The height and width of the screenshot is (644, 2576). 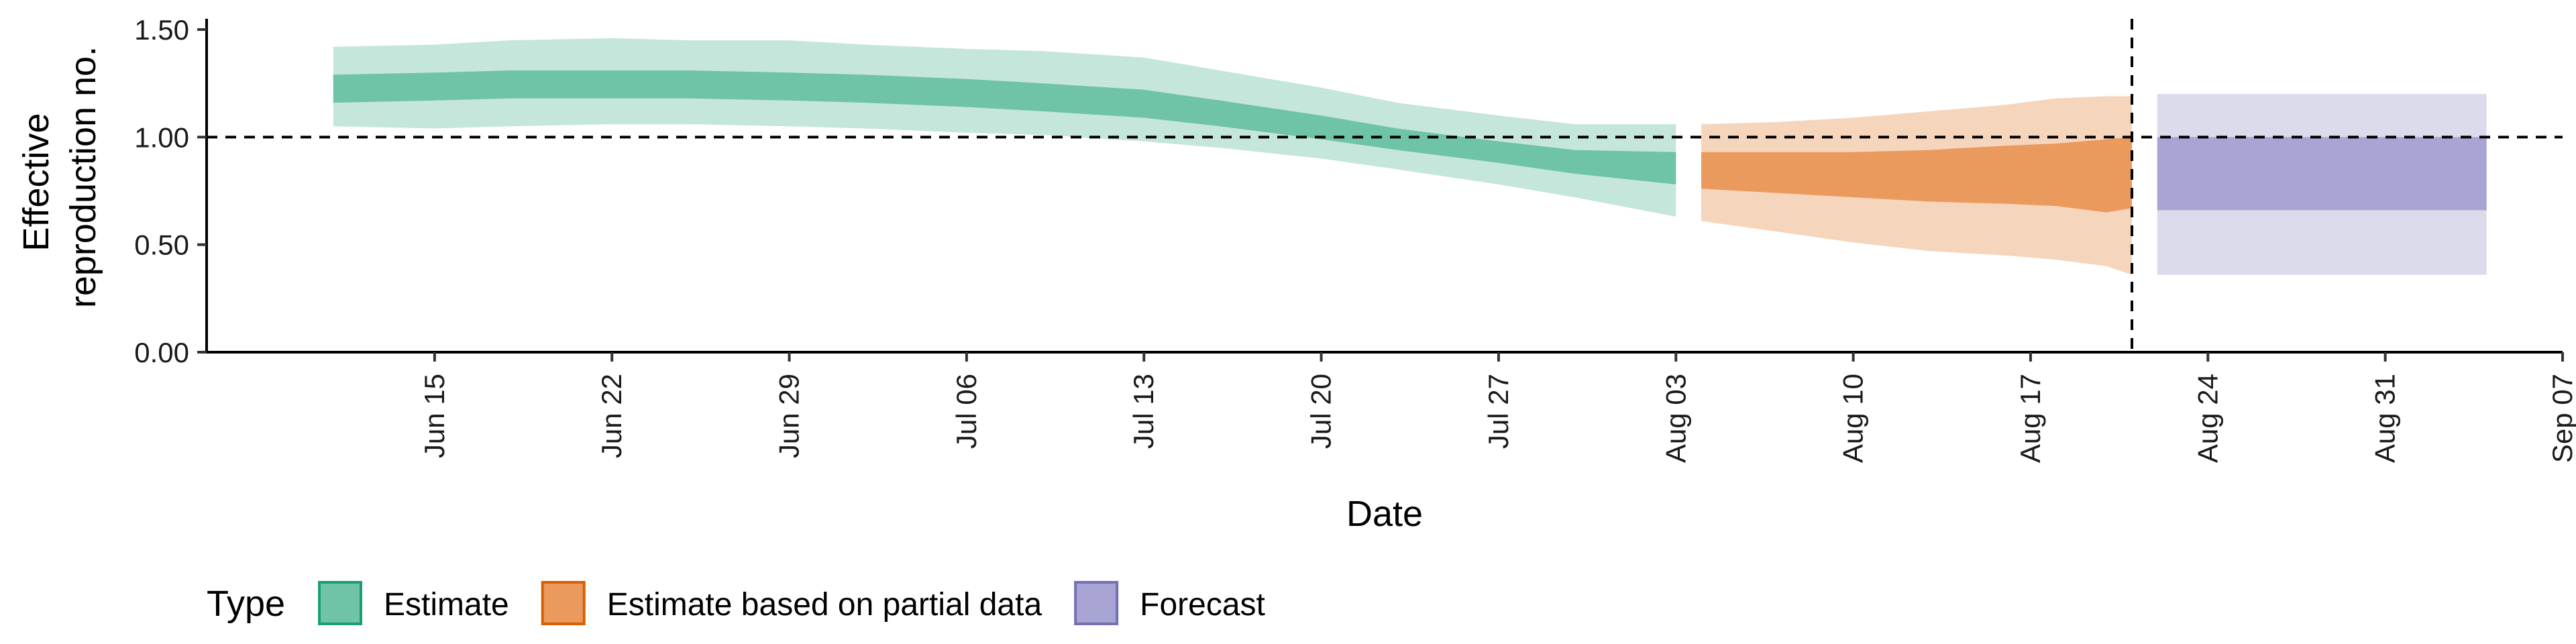 I want to click on x-tick-label: Jul 13, so click(x=1143, y=411).